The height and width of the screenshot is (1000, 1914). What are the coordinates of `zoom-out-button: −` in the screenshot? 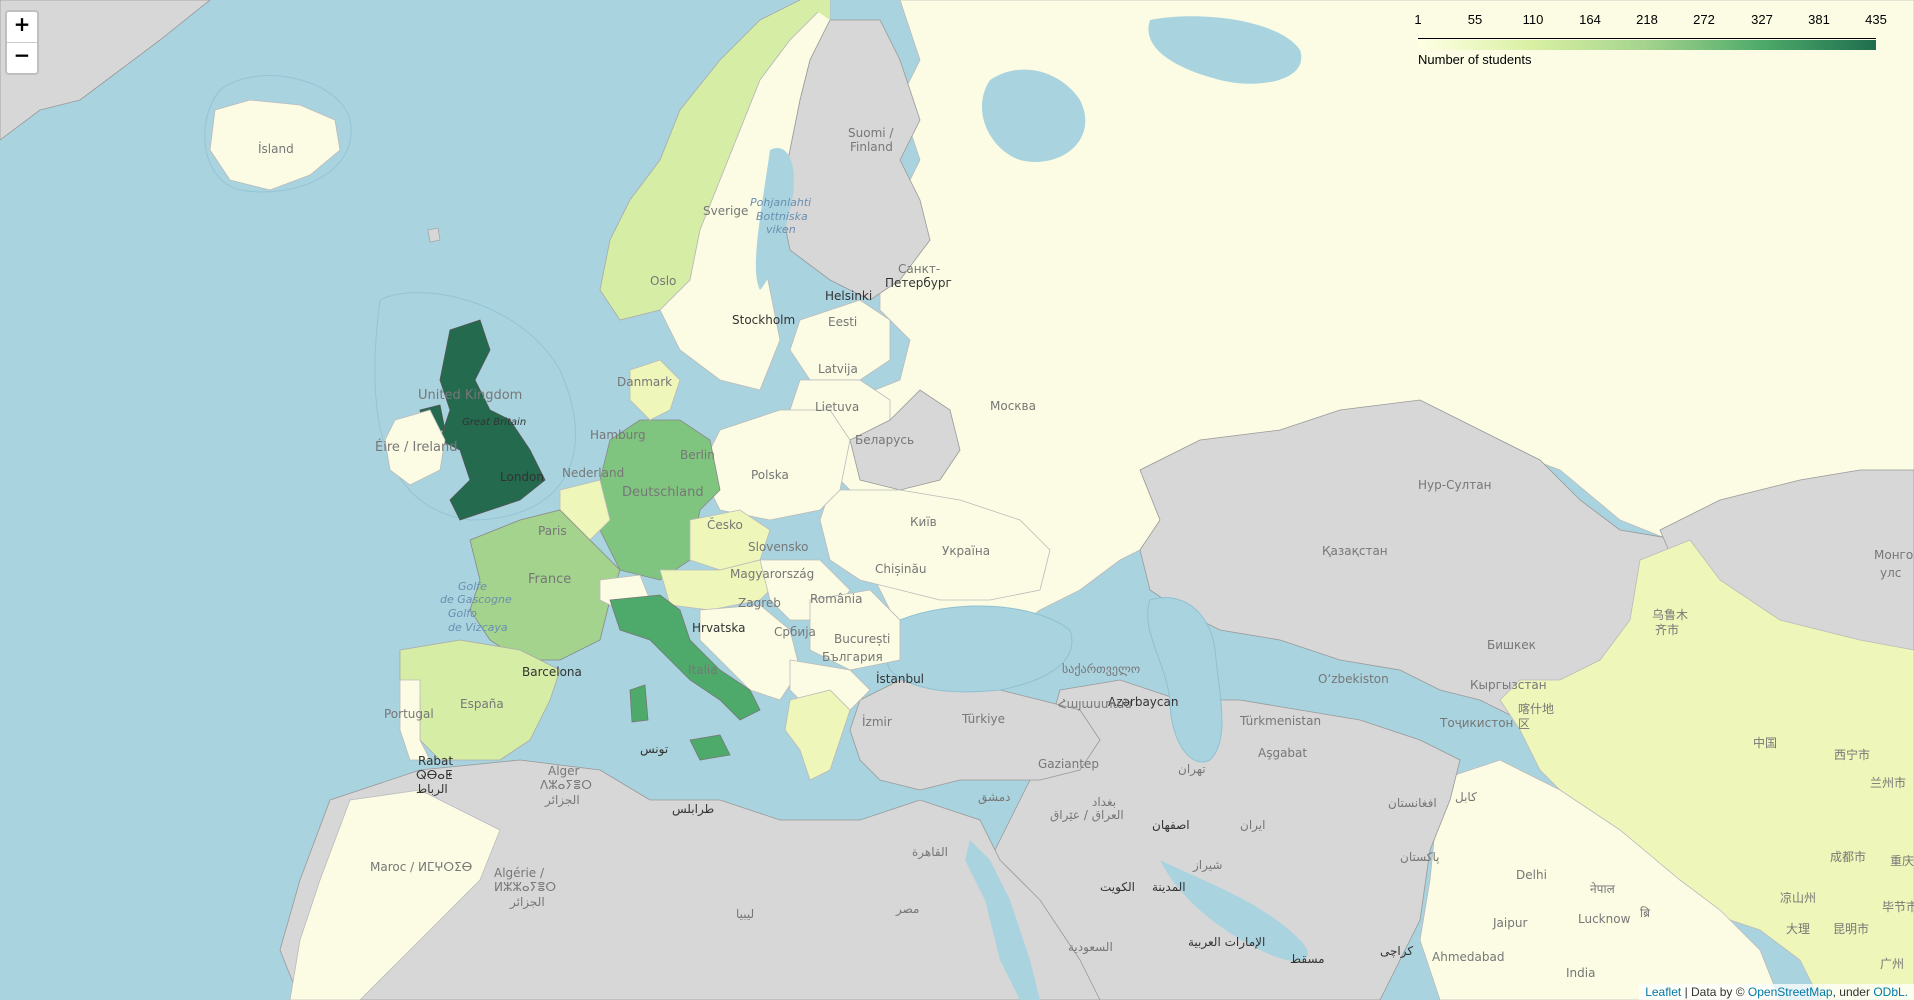 It's located at (22, 57).